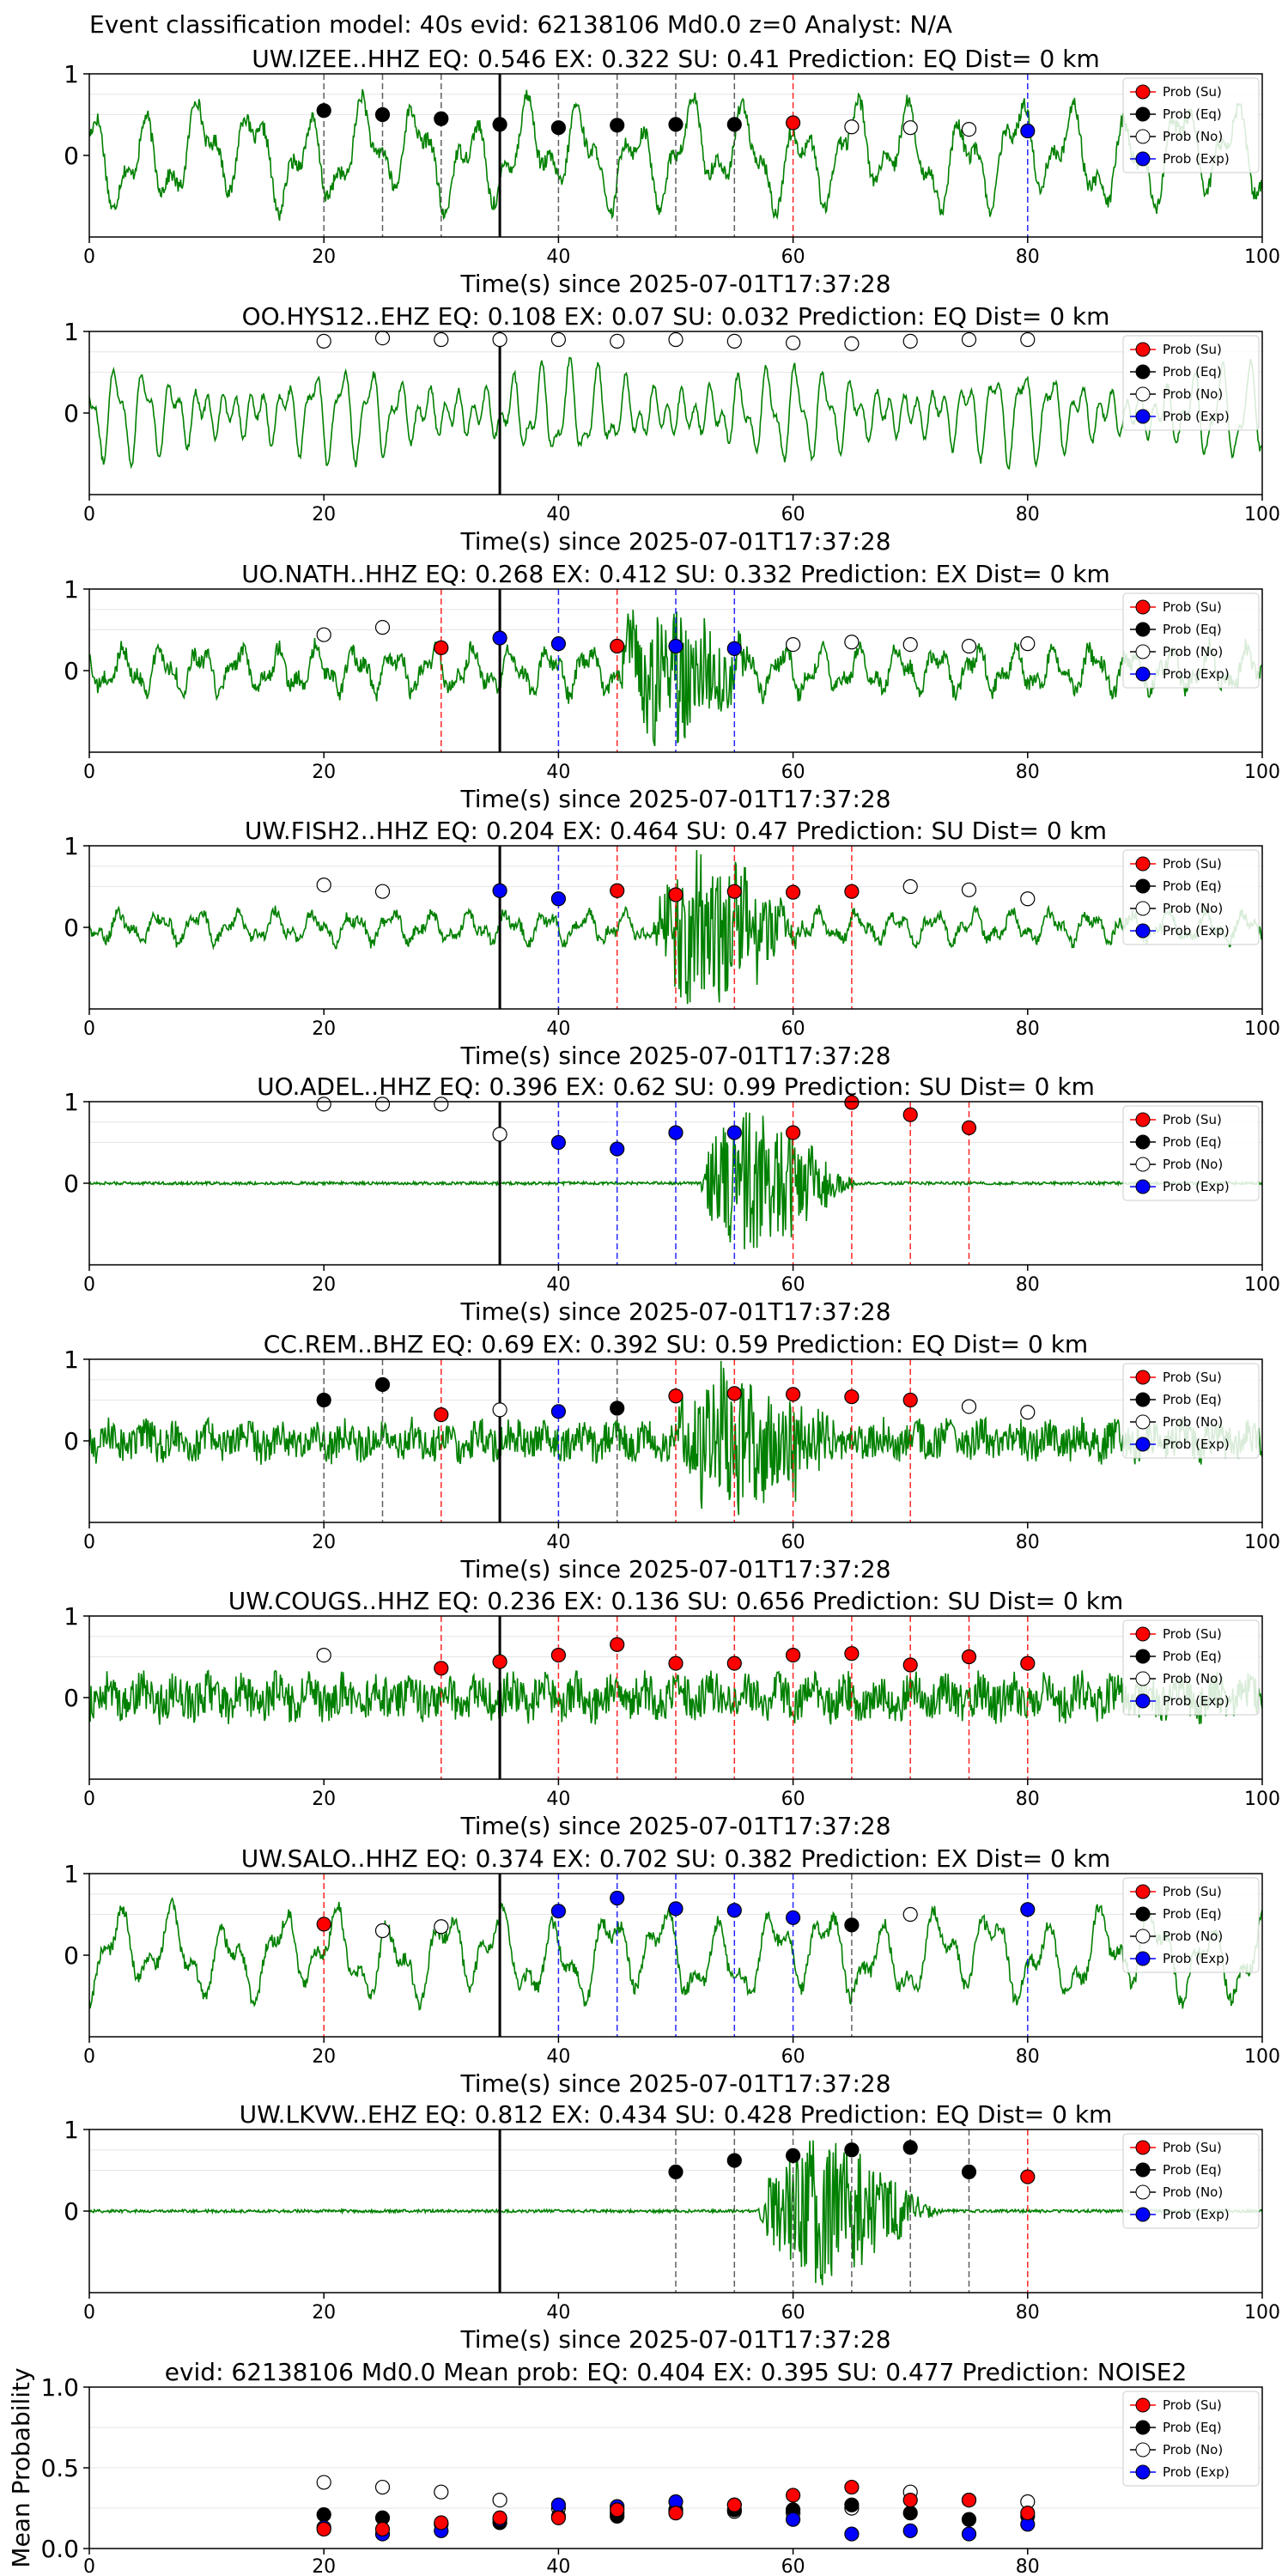  Describe the element at coordinates (59, 2387) in the screenshot. I see `ytick-label: 1.0` at that location.